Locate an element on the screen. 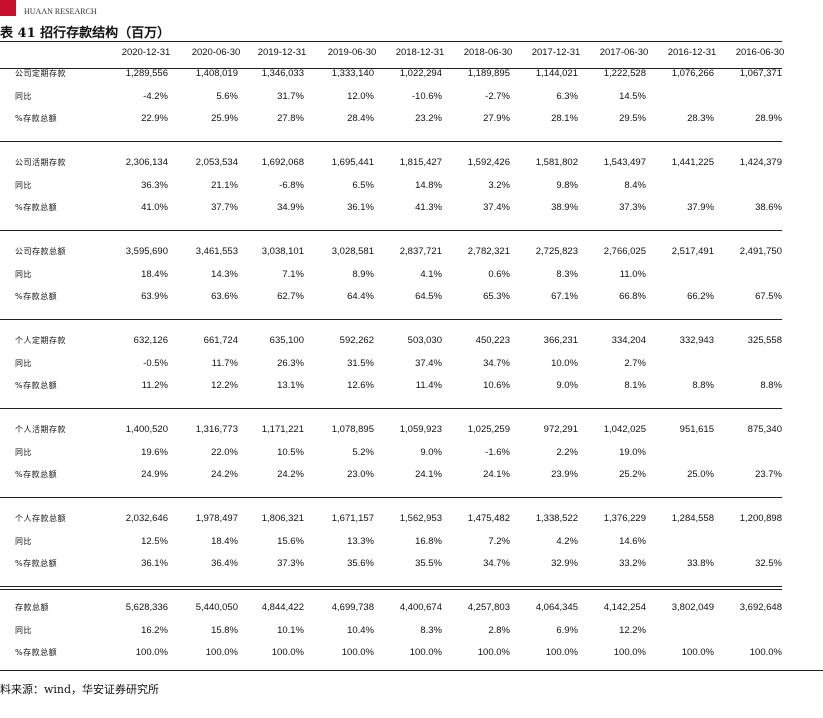  source-note: 料来源：wind，华安证券研究所 is located at coordinates (80, 689).